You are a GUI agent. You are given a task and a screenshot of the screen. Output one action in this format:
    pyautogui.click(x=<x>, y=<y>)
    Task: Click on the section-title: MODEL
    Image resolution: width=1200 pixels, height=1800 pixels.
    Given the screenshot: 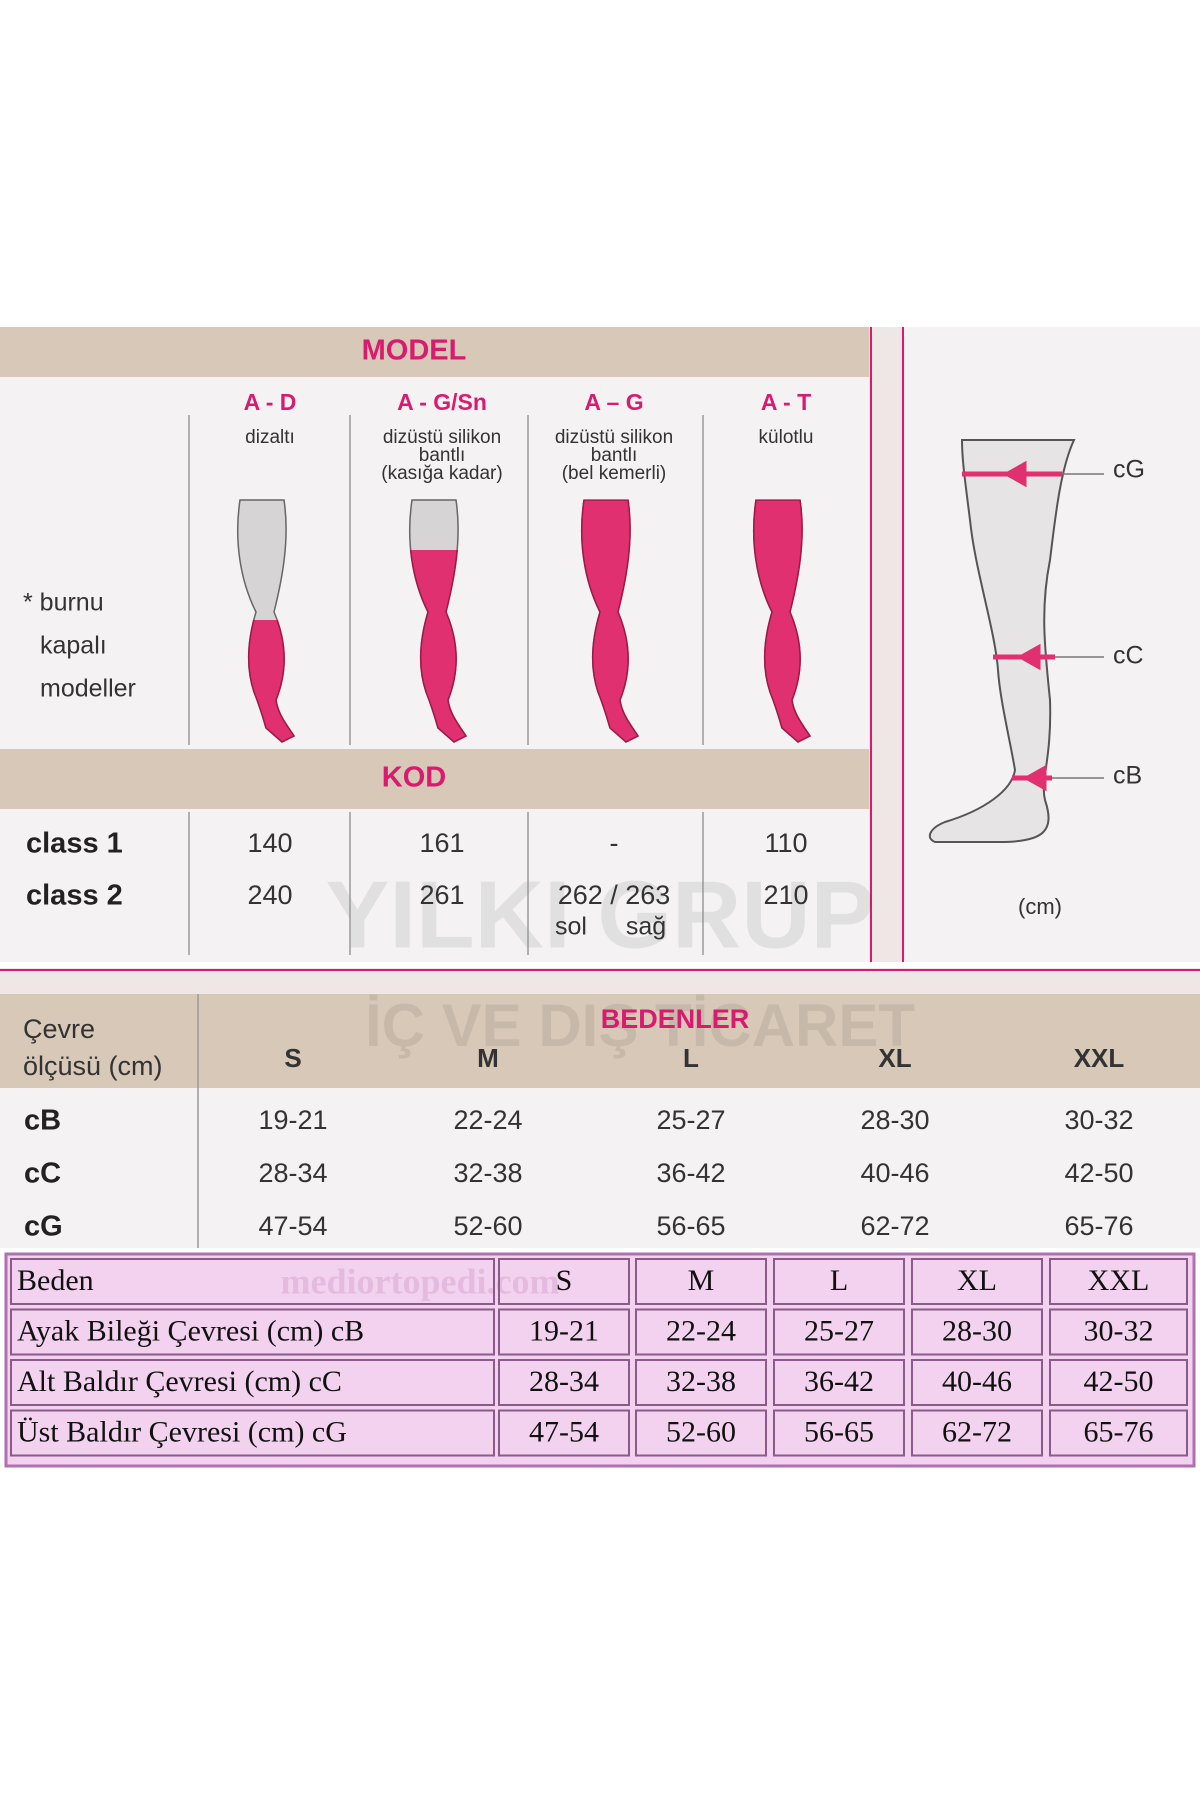 What is the action you would take?
    pyautogui.click(x=414, y=351)
    